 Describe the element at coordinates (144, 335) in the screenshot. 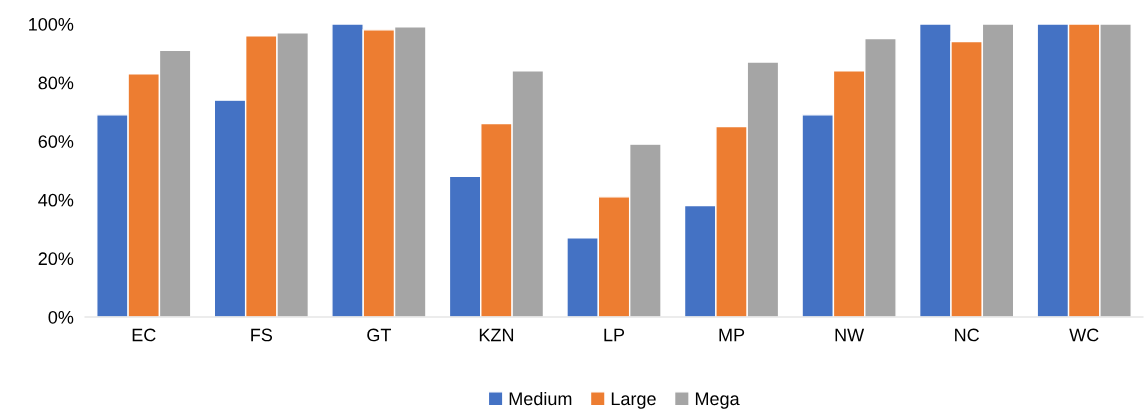

I see `x-tick-label: EC` at that location.